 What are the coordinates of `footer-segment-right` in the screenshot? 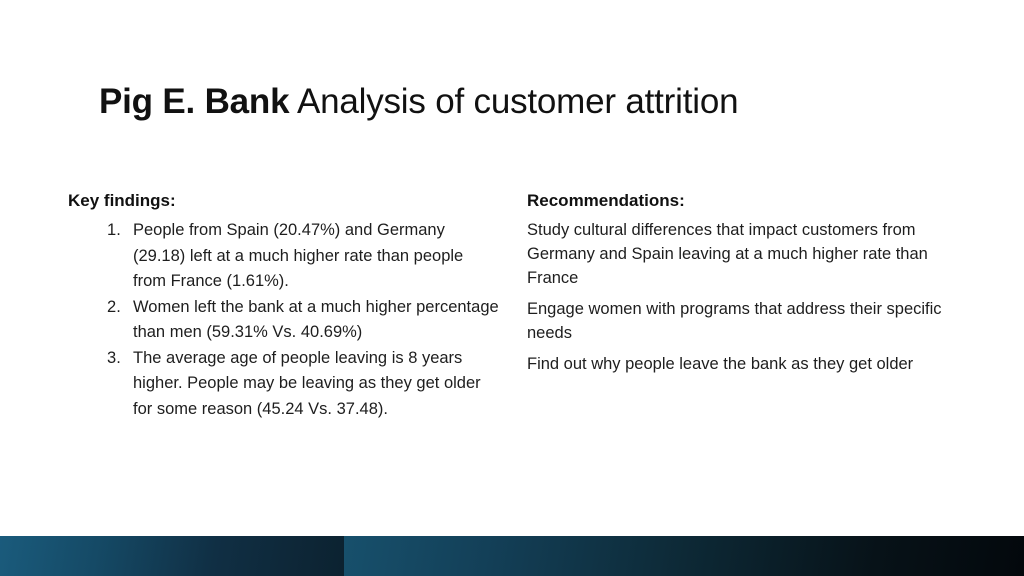 It's located at (684, 556).